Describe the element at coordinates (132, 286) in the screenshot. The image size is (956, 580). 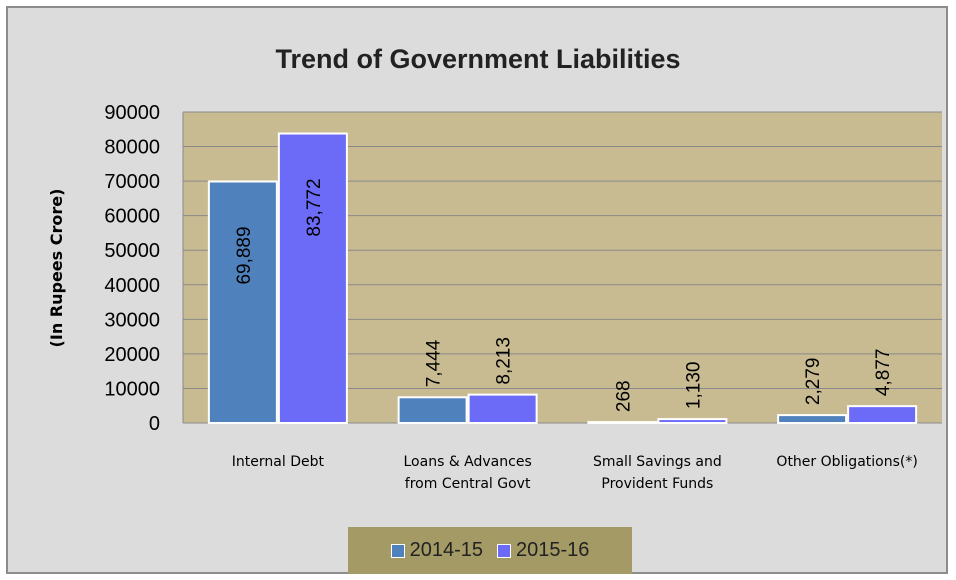
I see `y-tick-label: 40000` at that location.